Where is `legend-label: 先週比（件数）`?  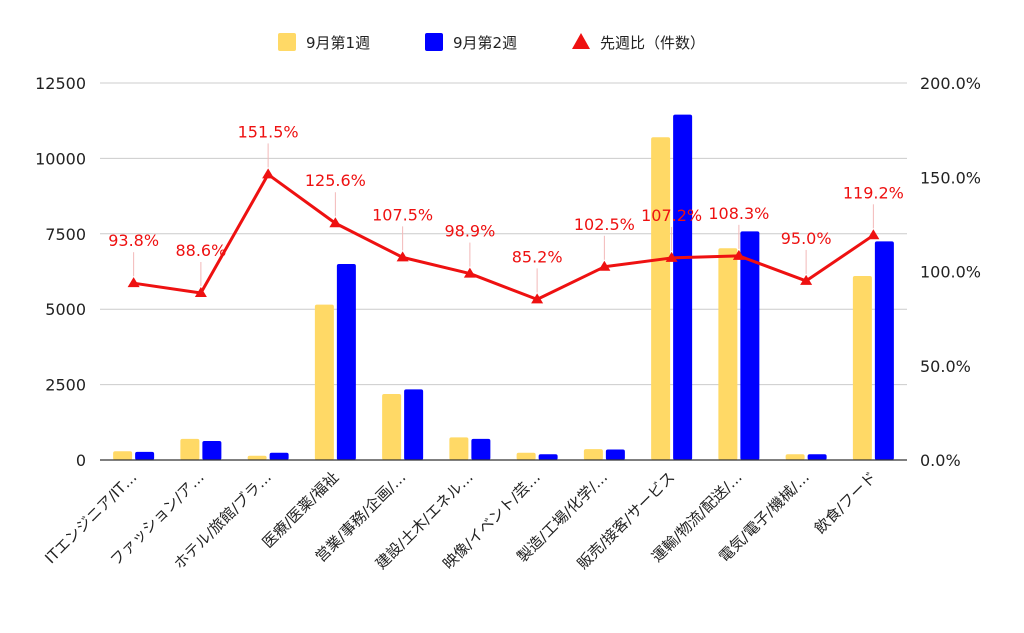
legend-label: 先週比（件数） is located at coordinates (652, 43).